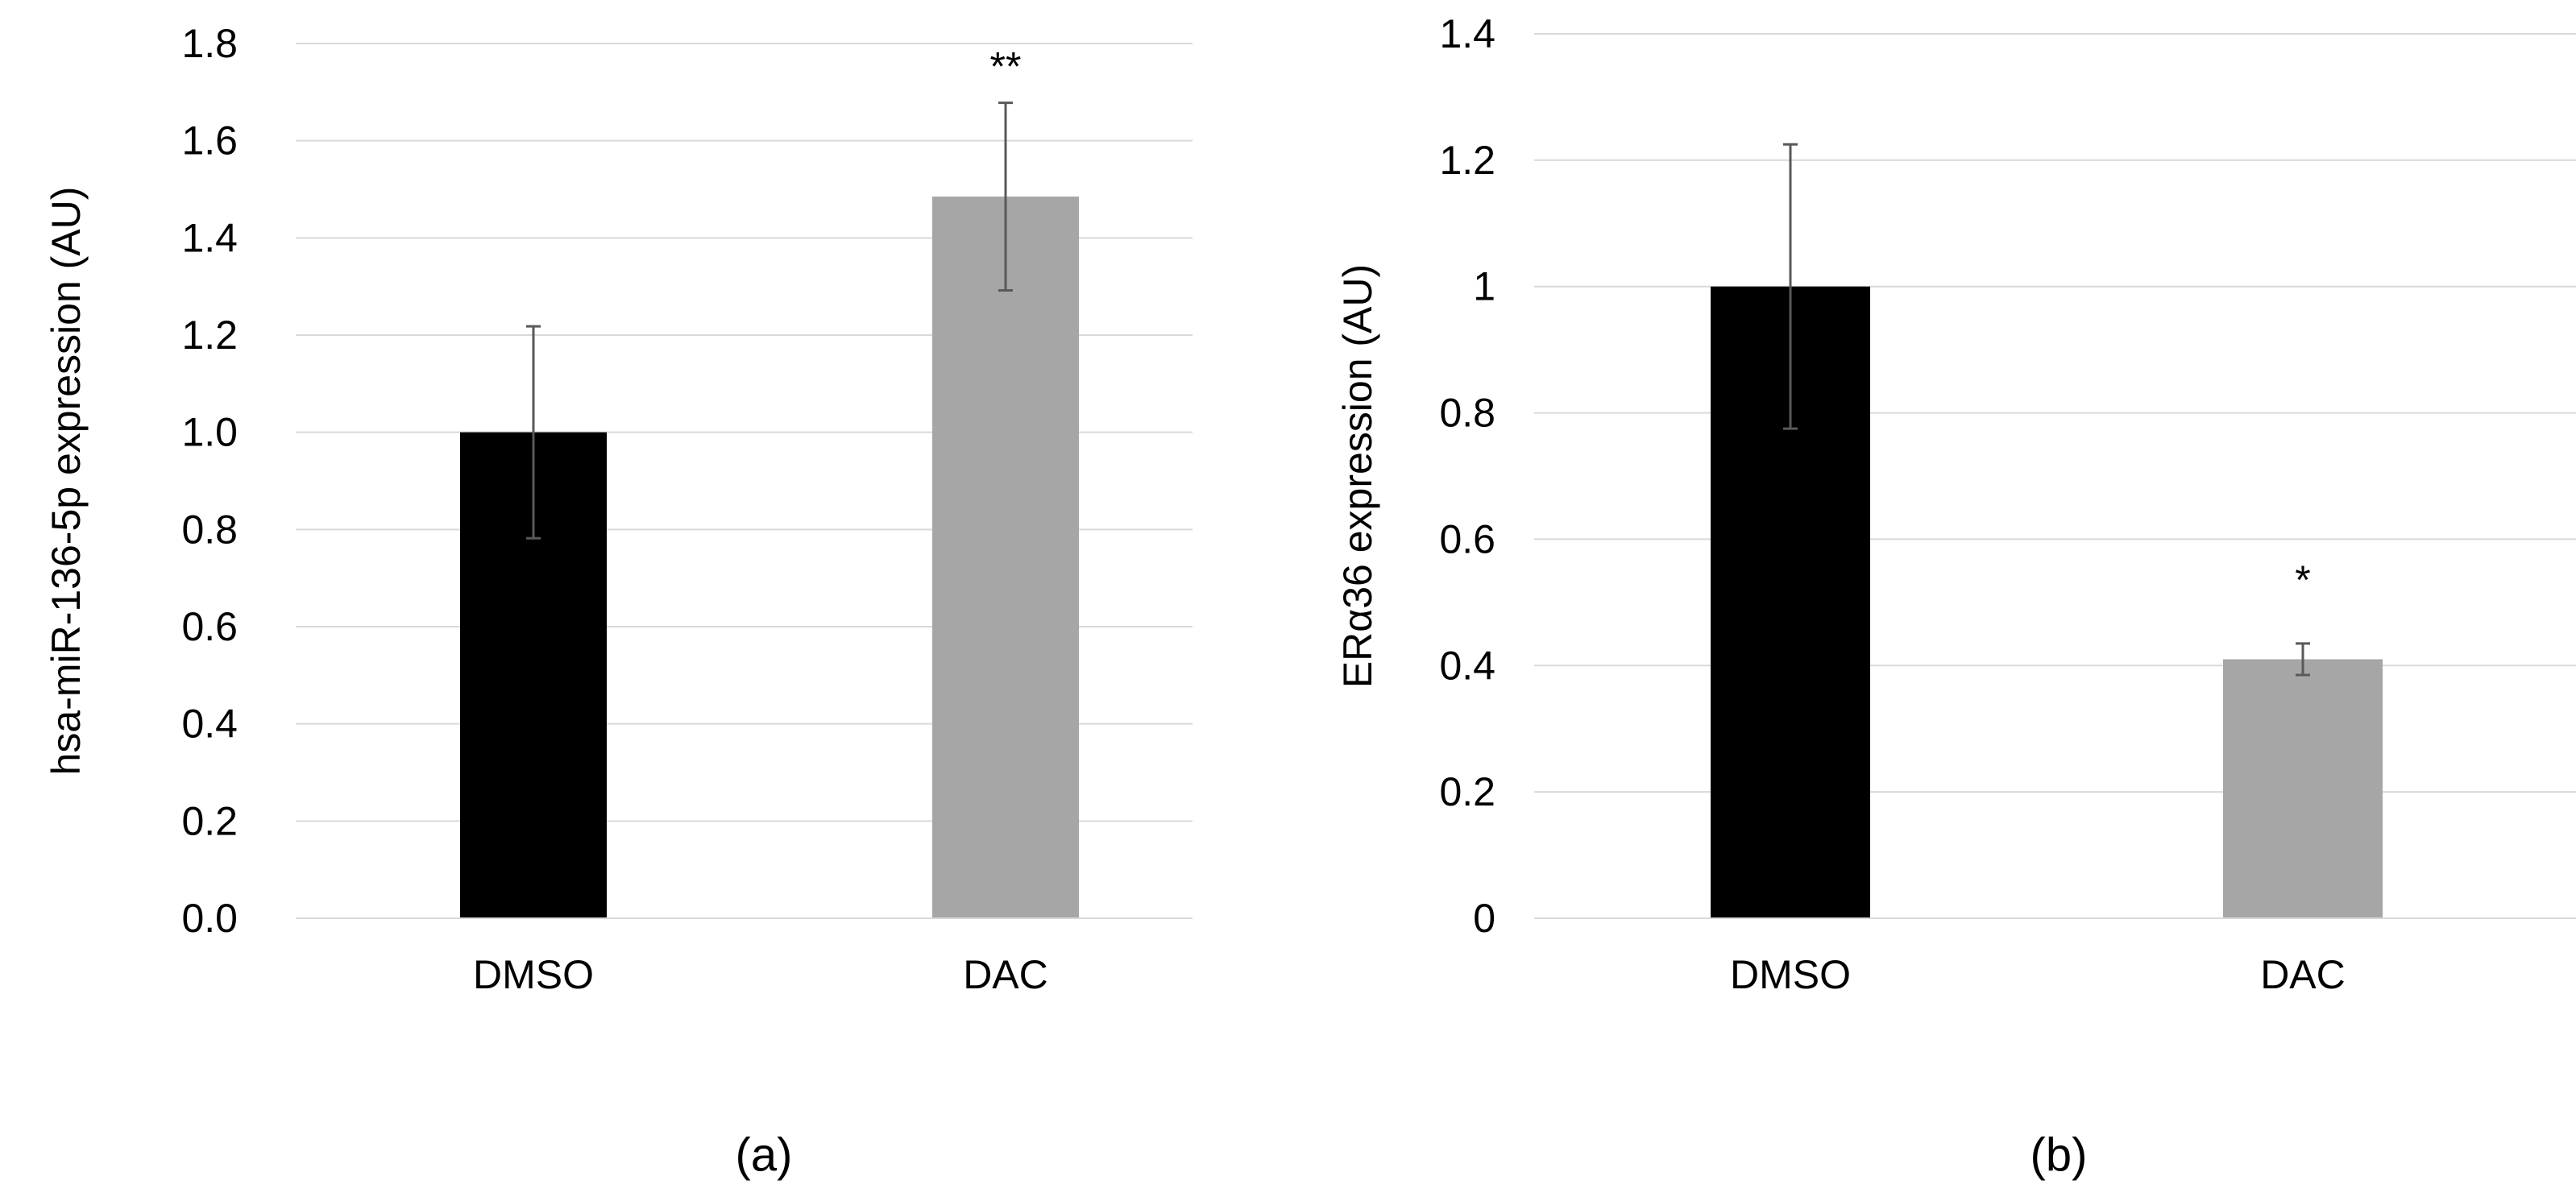 The image size is (2576, 1201). What do you see at coordinates (2059, 1155) in the screenshot?
I see `panel-label: (b)` at bounding box center [2059, 1155].